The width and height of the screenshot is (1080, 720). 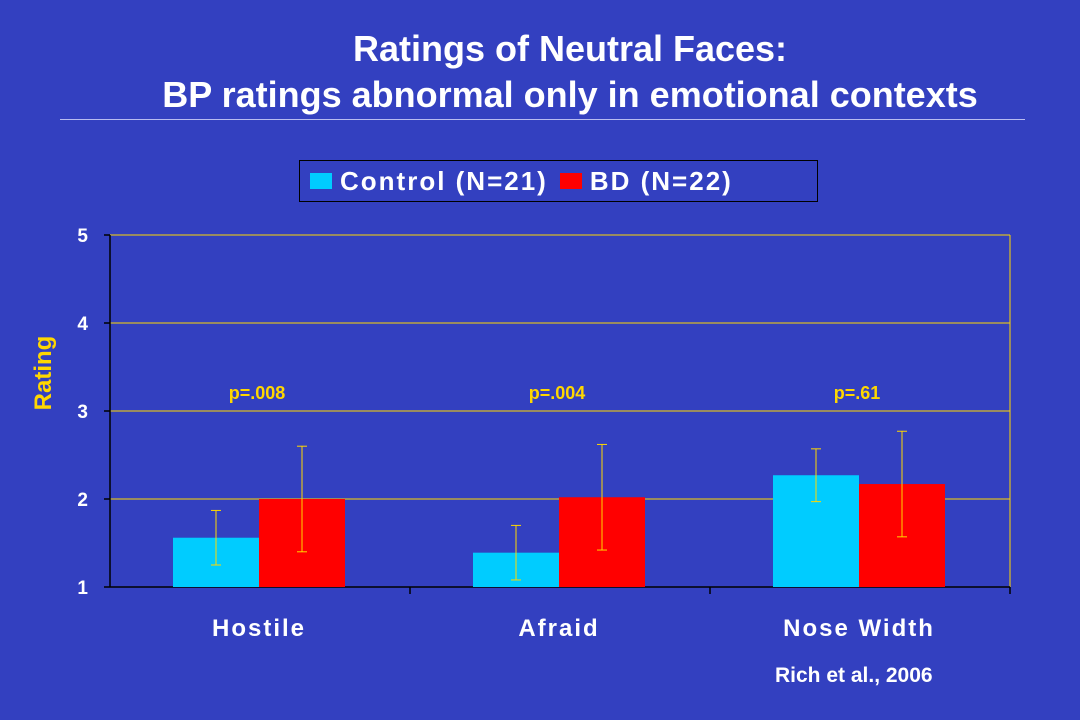 I want to click on citation: Rich et al., 2006, so click(x=854, y=675).